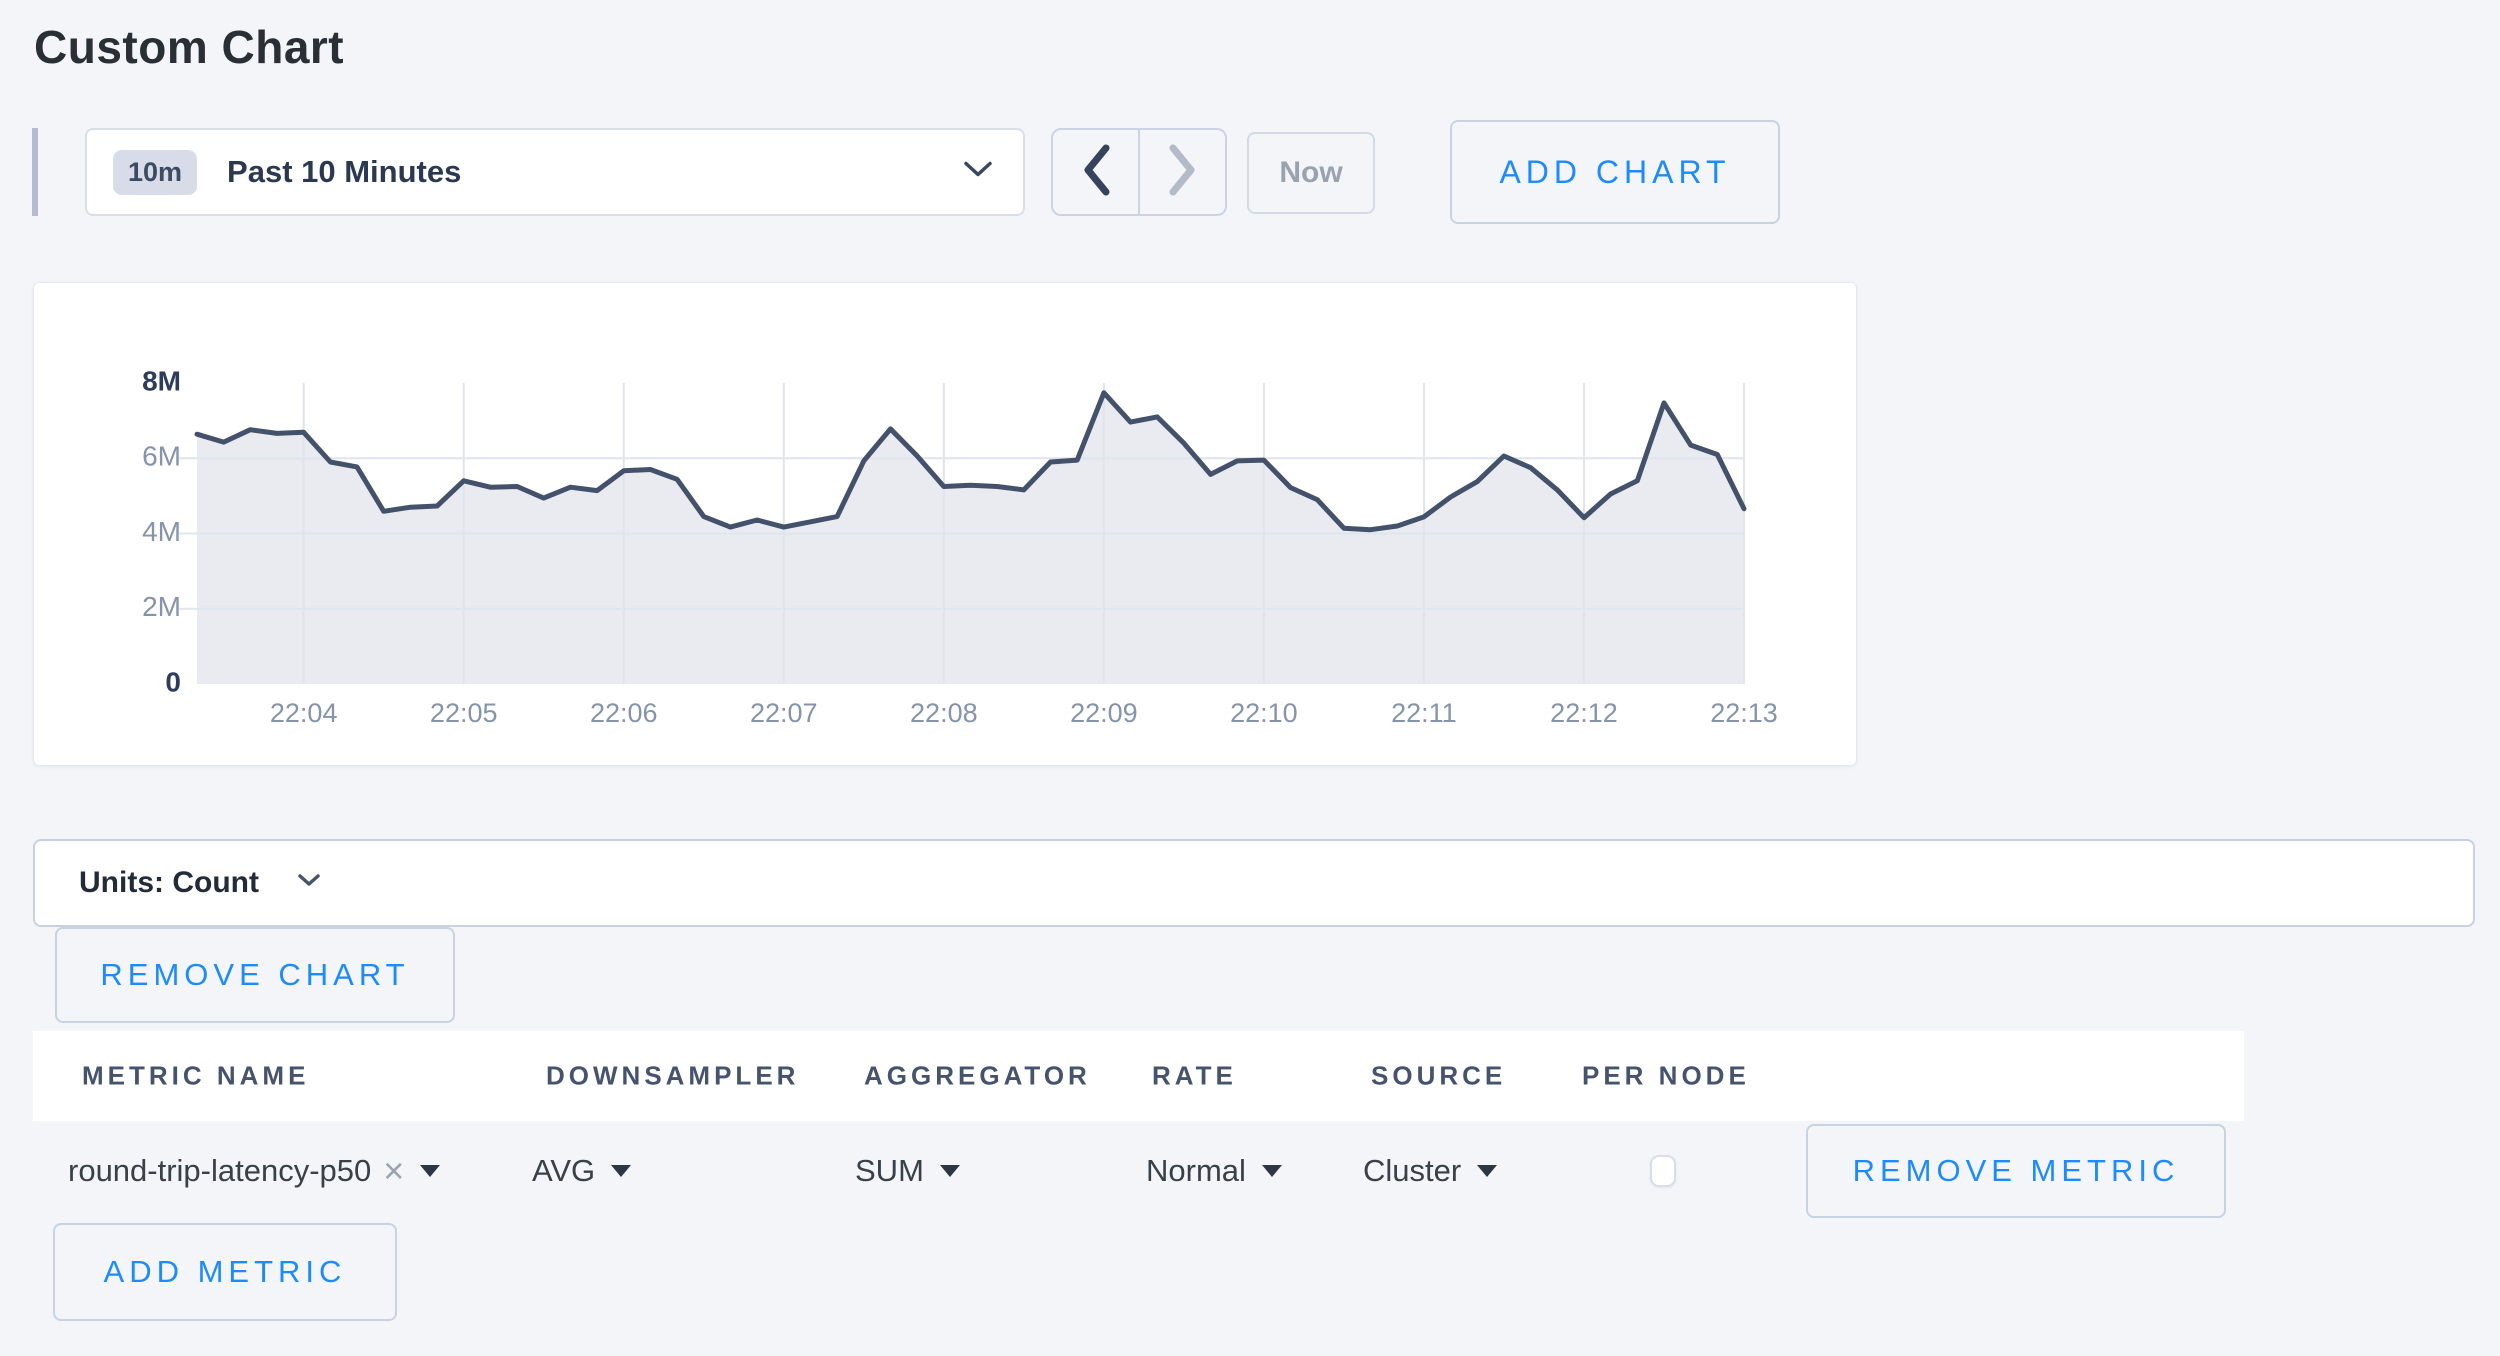 The width and height of the screenshot is (2500, 1356). Describe the element at coordinates (1311, 173) in the screenshot. I see `now-button: Now` at that location.